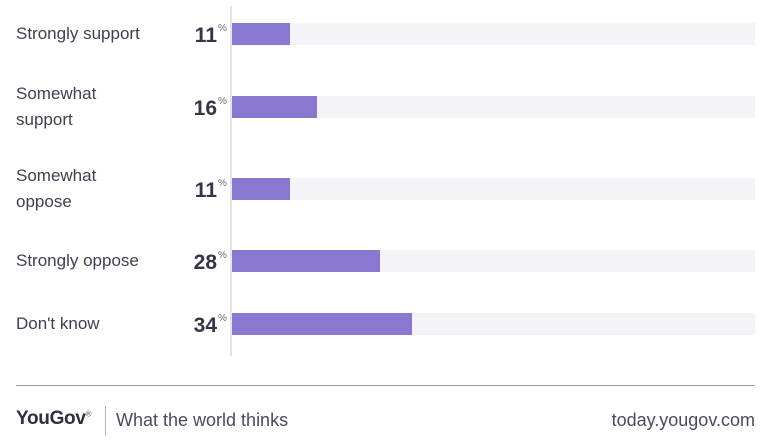  What do you see at coordinates (105, 421) in the screenshot?
I see `brand-divider` at bounding box center [105, 421].